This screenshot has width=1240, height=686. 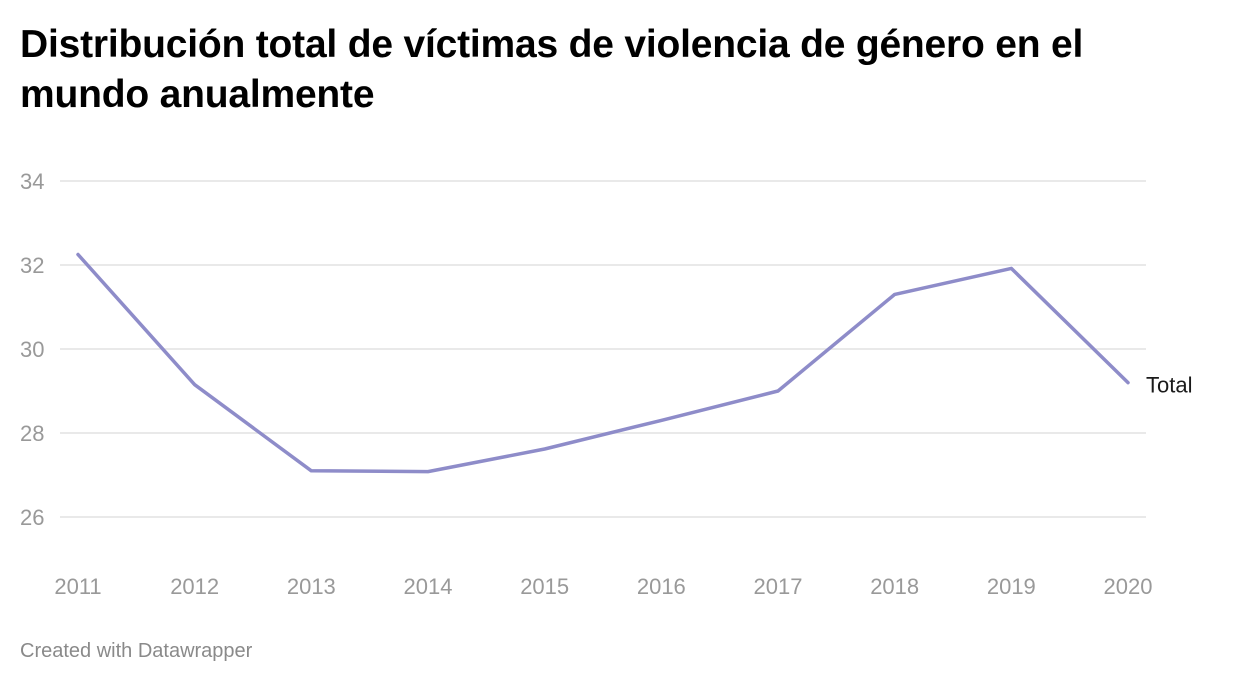 I want to click on x-tick-label: 2019, so click(x=1011, y=586).